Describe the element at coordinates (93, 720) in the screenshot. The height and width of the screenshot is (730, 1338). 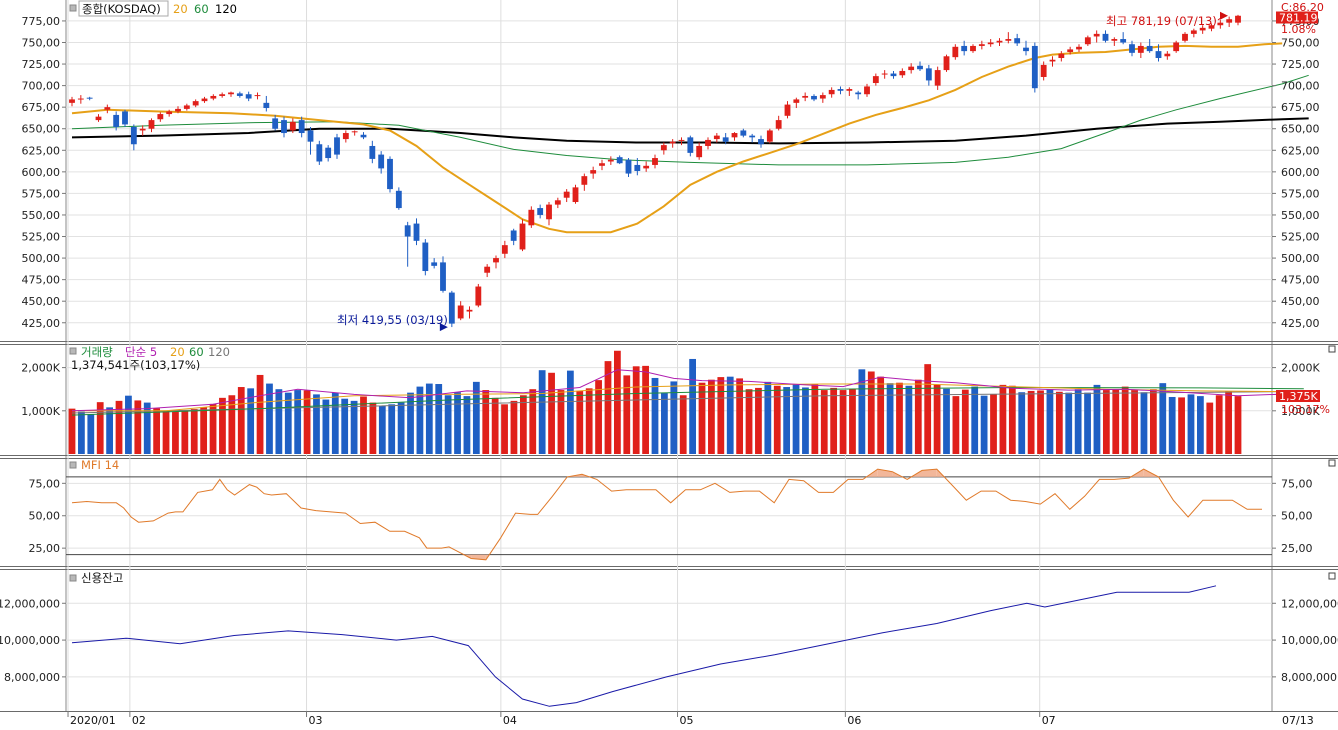
I see `x-tick-label: 2020/01` at that location.